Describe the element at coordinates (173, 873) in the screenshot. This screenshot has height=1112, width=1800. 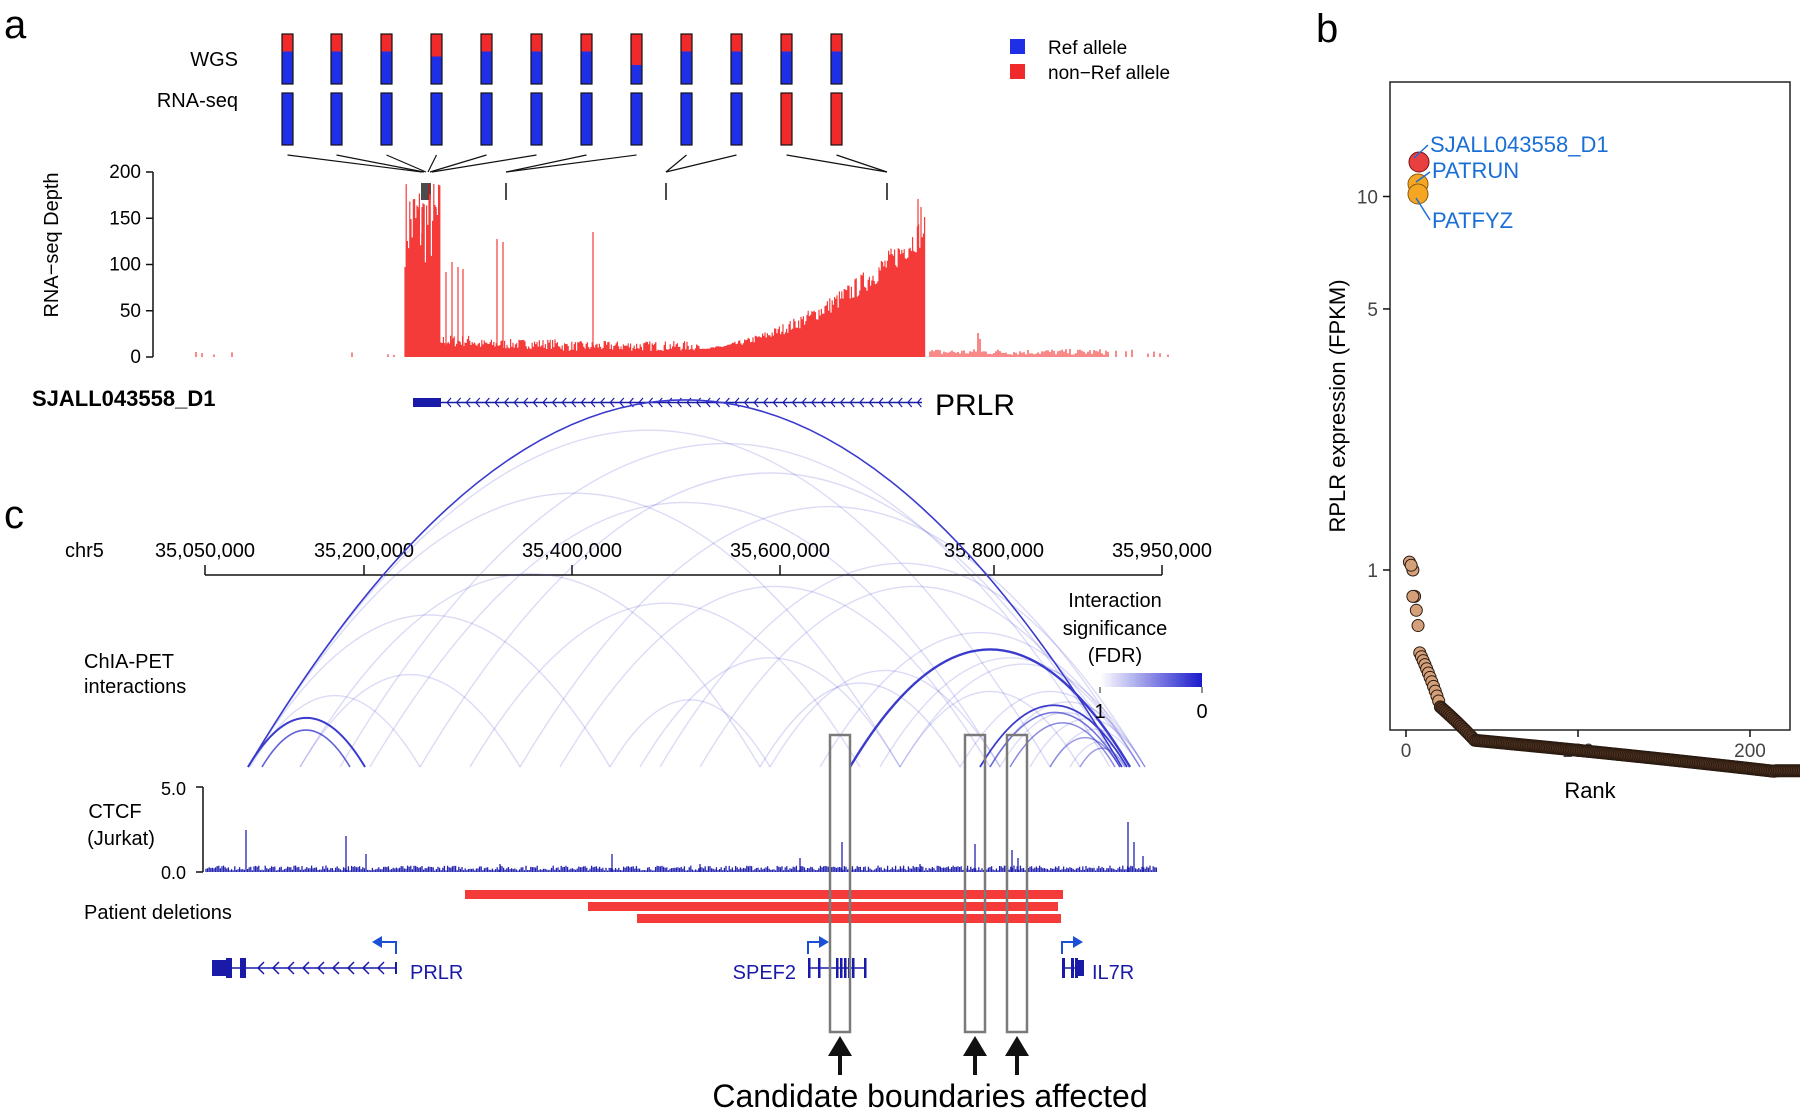
I see `ctcf-ymin-label: 0.0` at that location.